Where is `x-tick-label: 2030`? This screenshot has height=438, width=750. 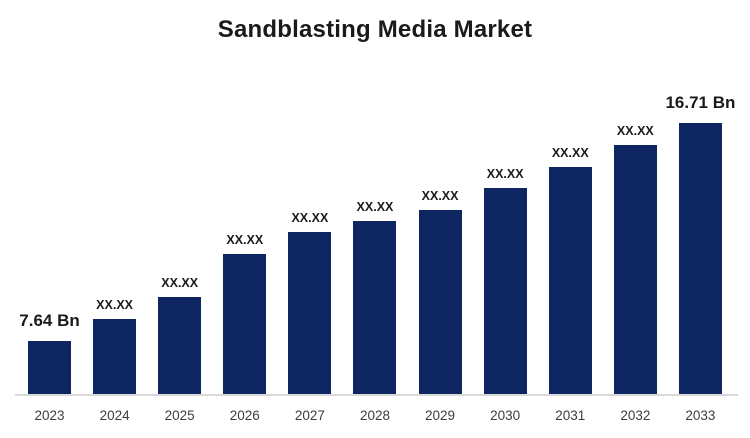
x-tick-label: 2030 is located at coordinates (505, 415).